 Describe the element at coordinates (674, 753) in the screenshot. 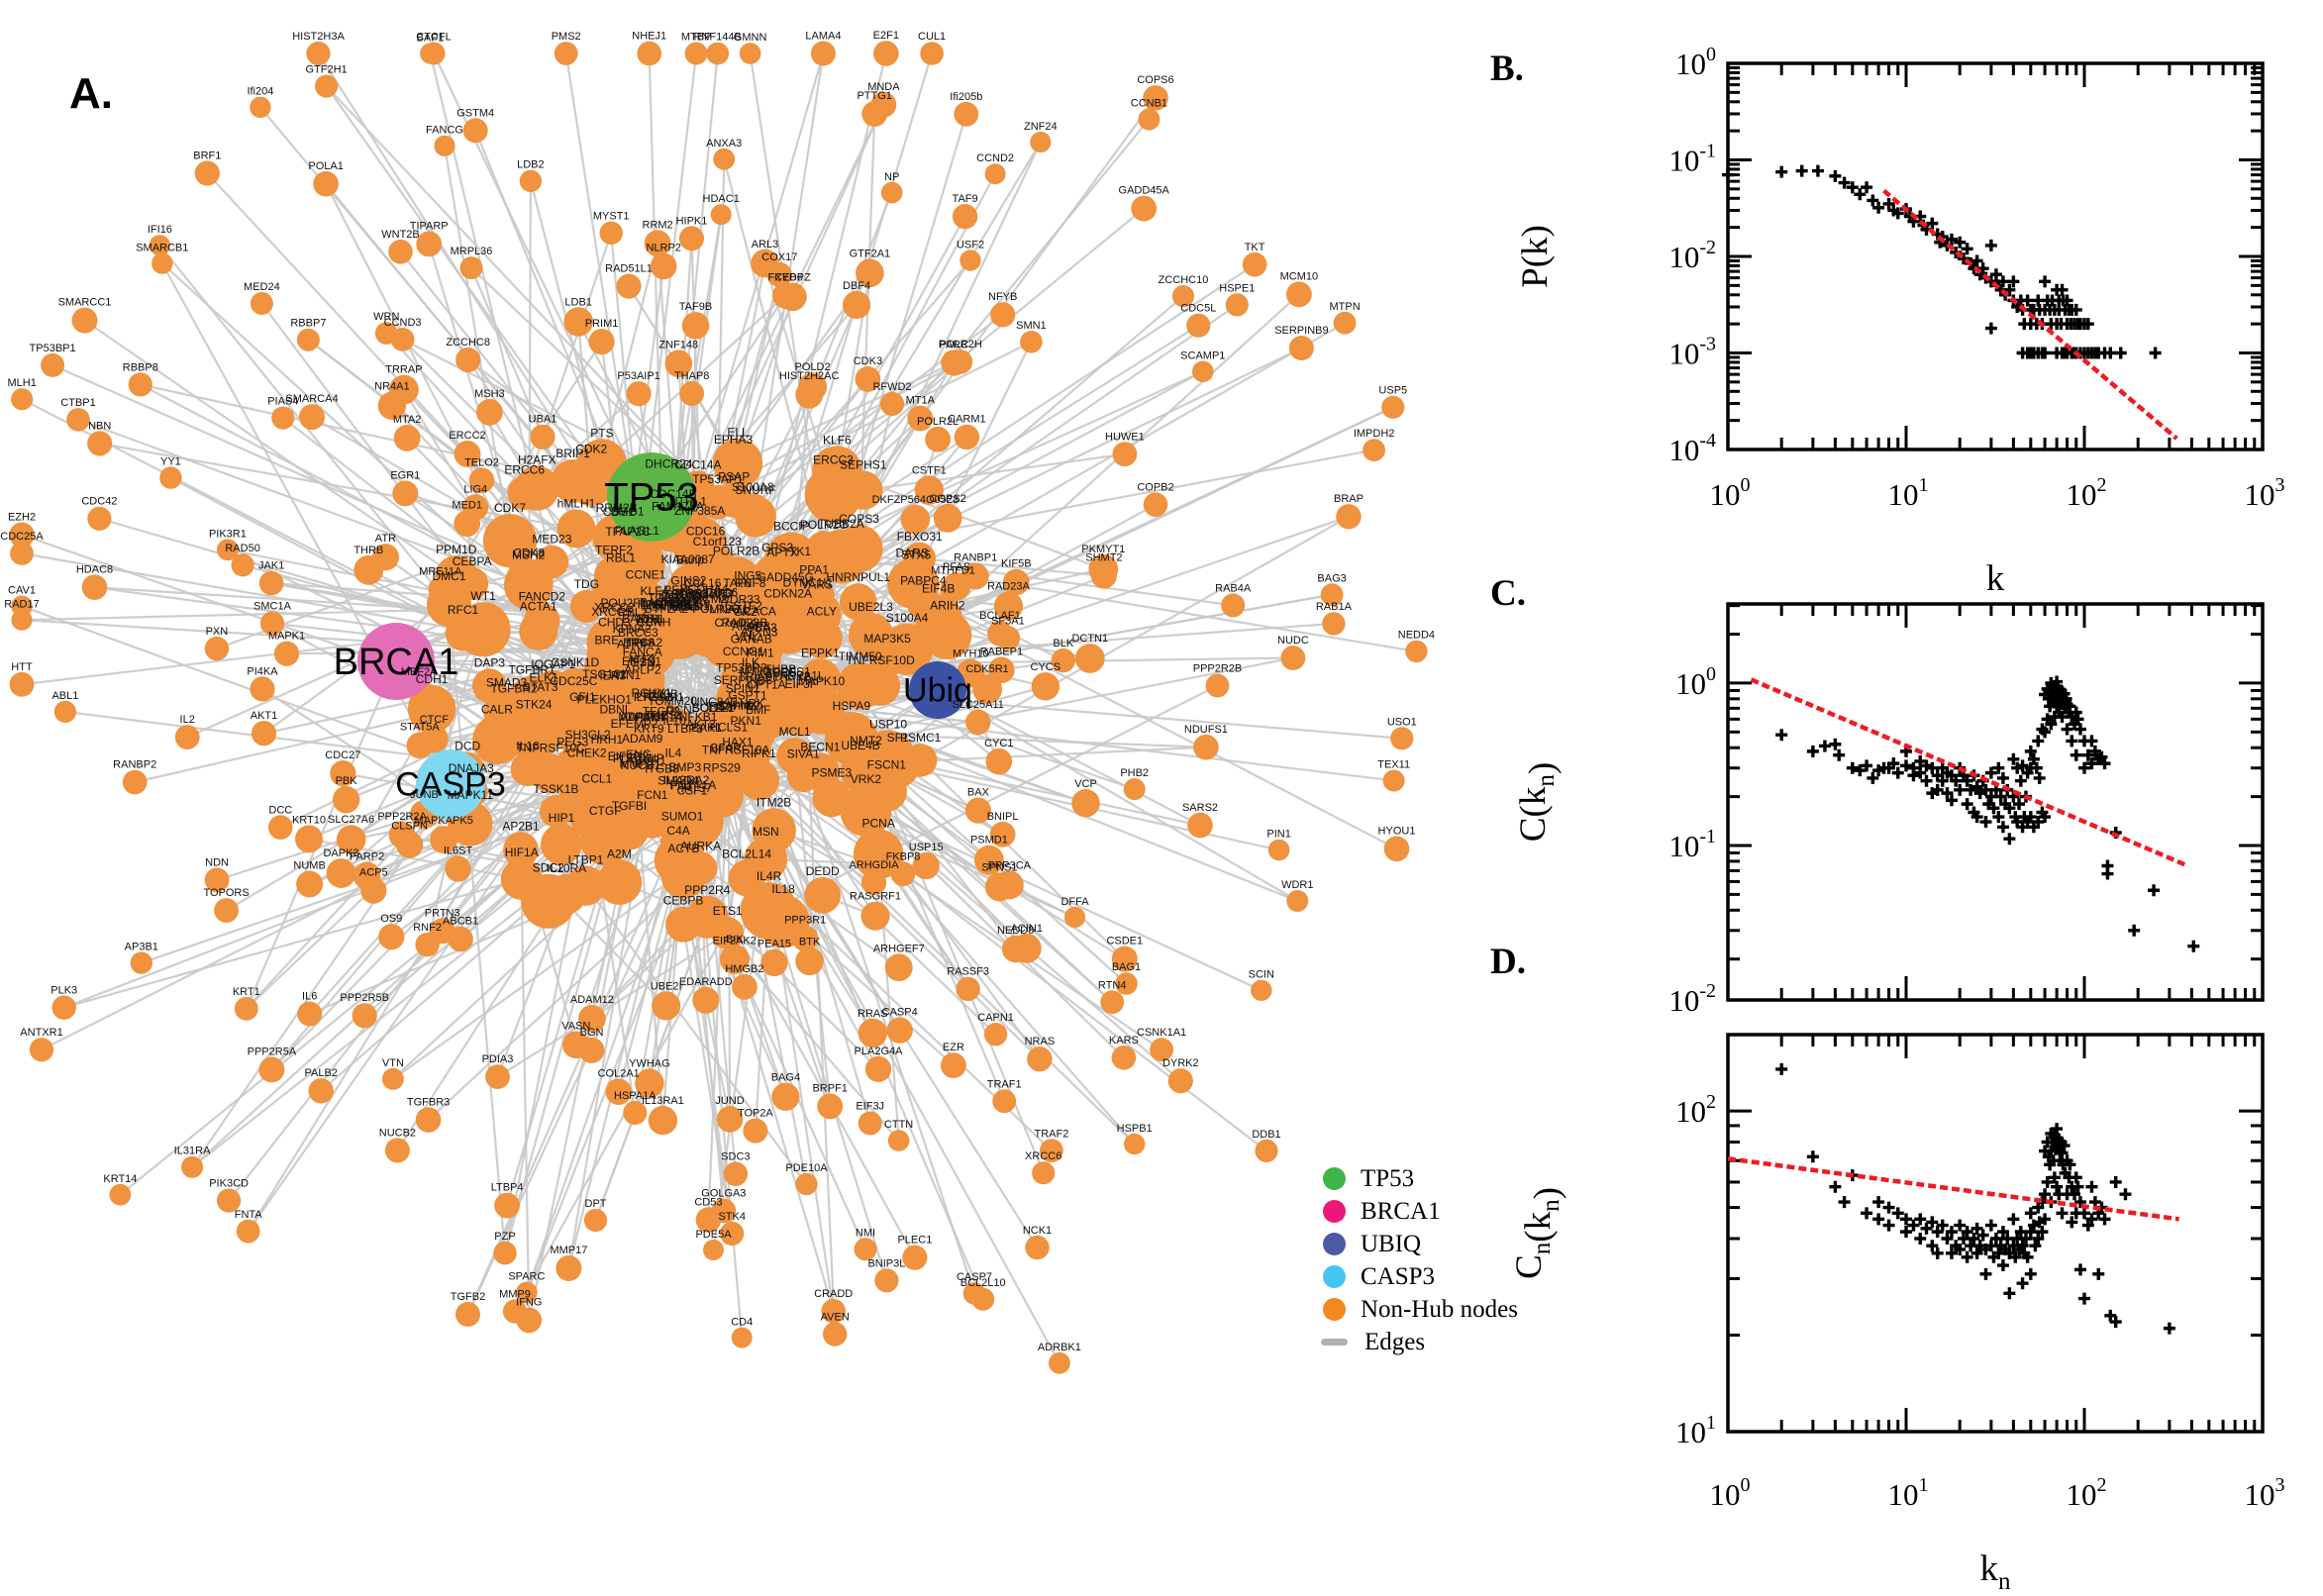

I see `node-label: IL4` at that location.